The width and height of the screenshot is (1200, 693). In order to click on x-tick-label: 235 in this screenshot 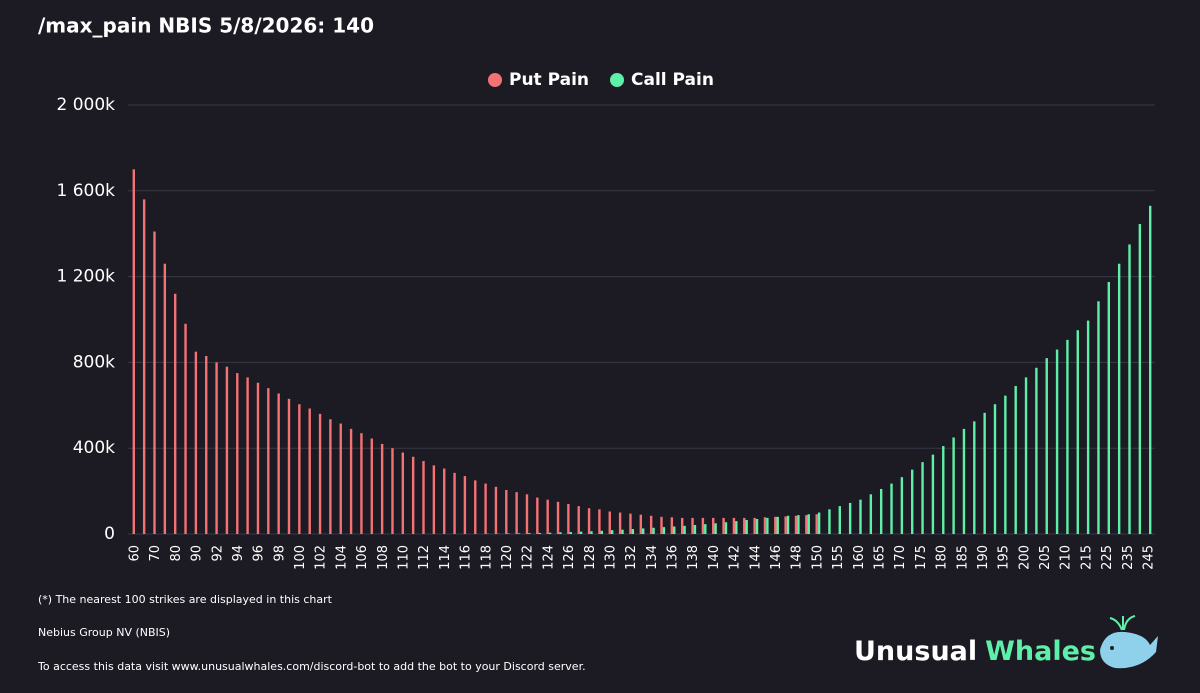, I will do `click(1128, 557)`.